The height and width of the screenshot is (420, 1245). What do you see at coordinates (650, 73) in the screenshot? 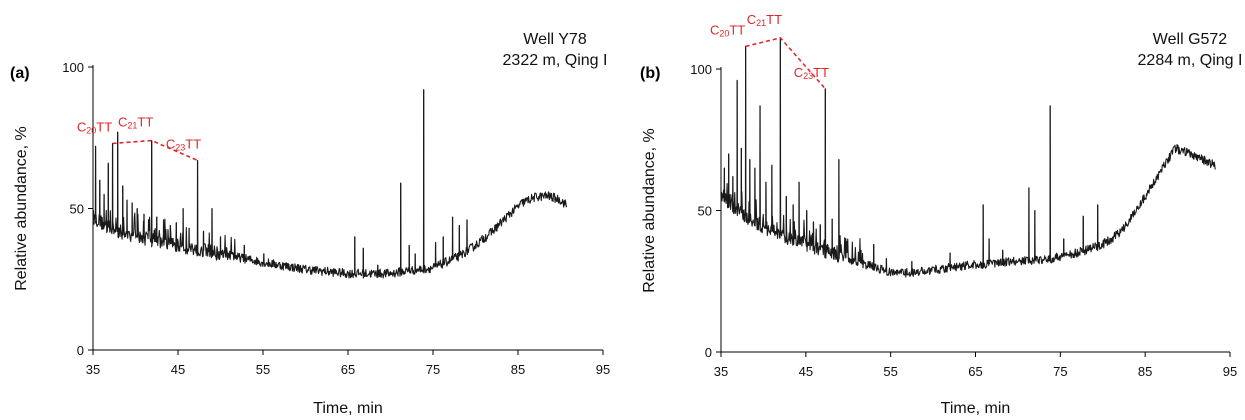
I see `panel-label: (b)` at bounding box center [650, 73].